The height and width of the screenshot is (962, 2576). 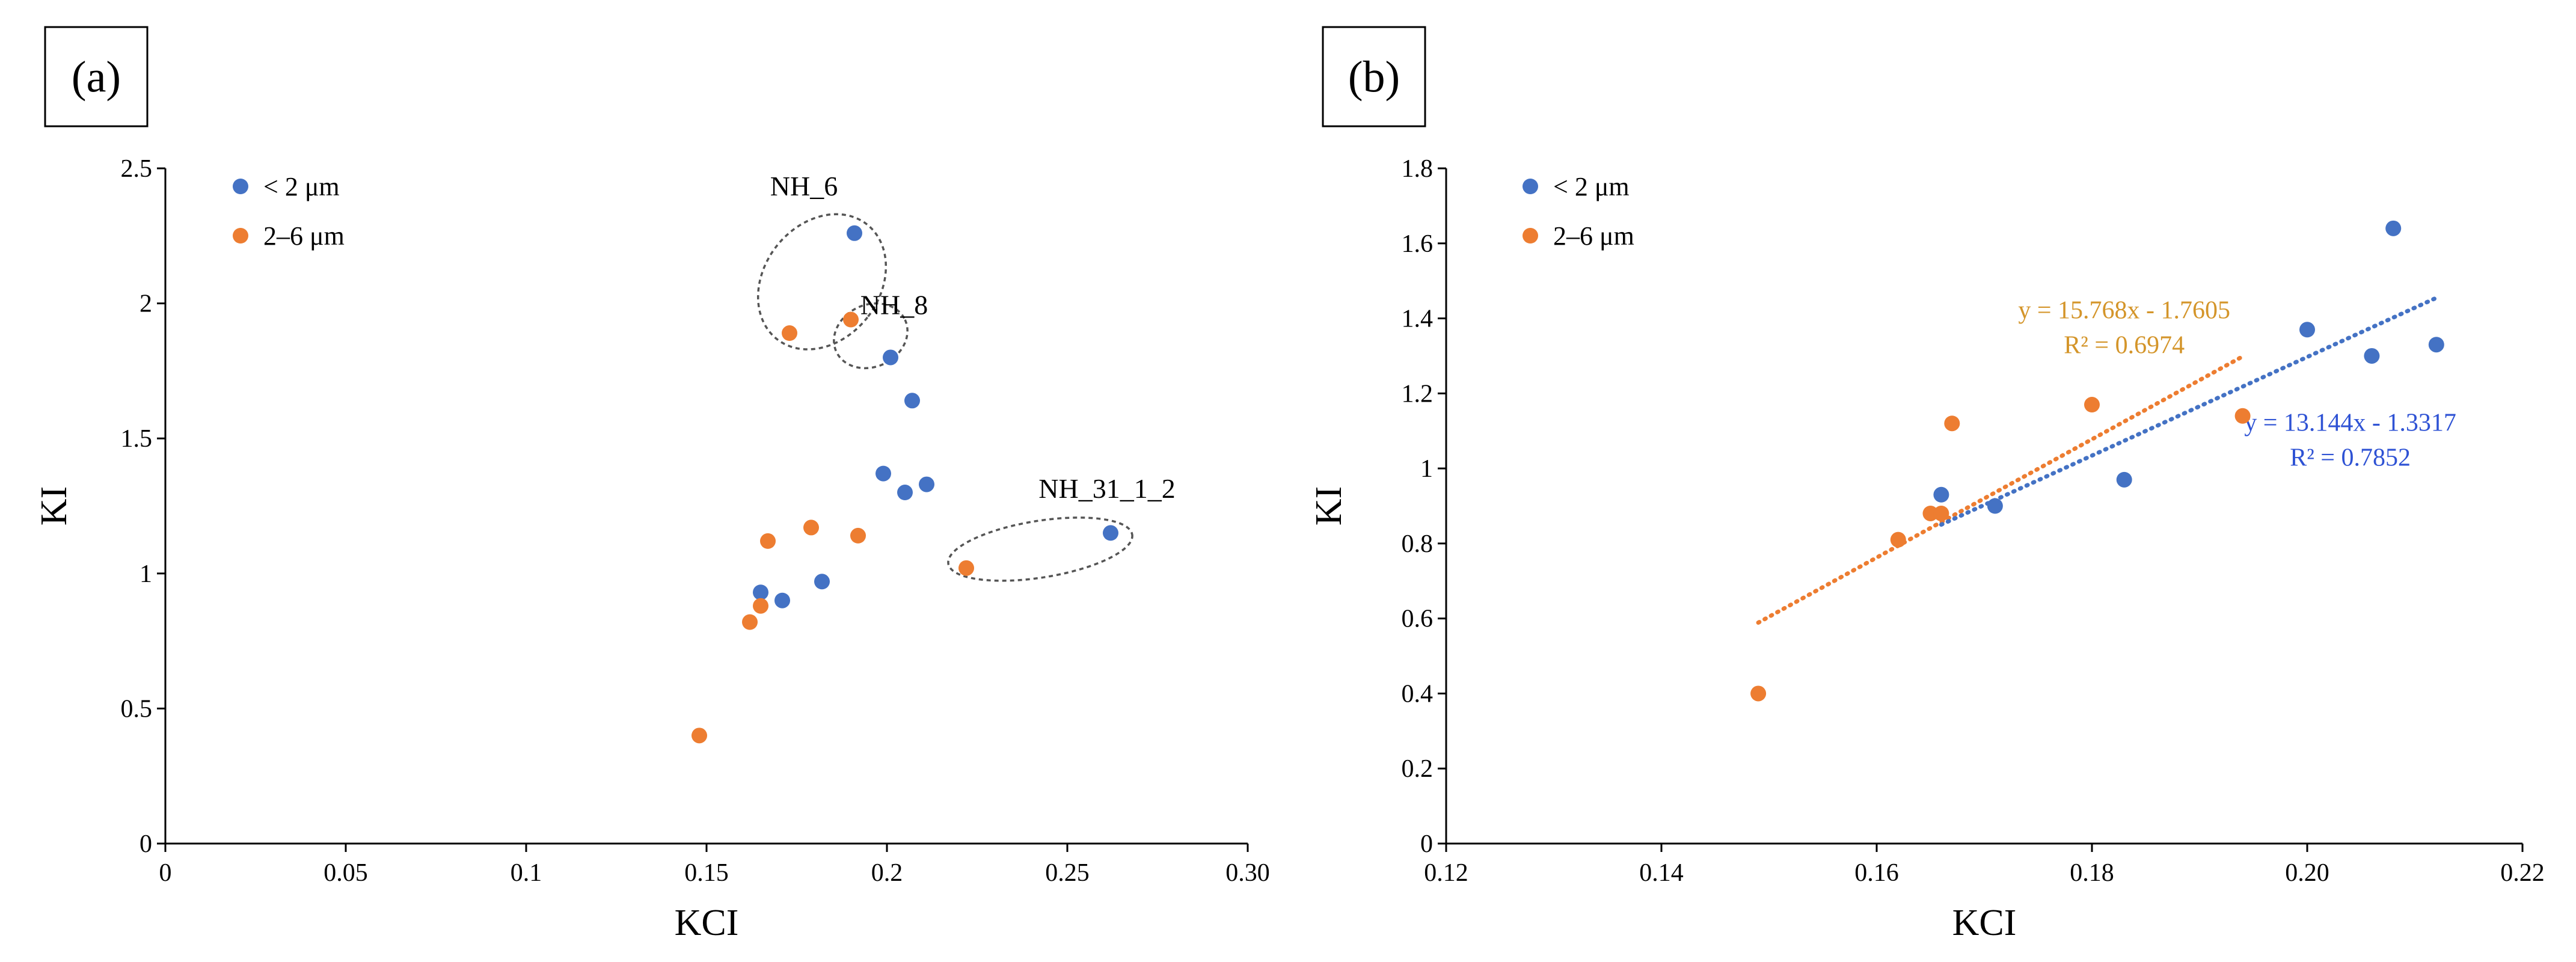 I want to click on y-tick-label: 2.5, so click(x=137, y=169).